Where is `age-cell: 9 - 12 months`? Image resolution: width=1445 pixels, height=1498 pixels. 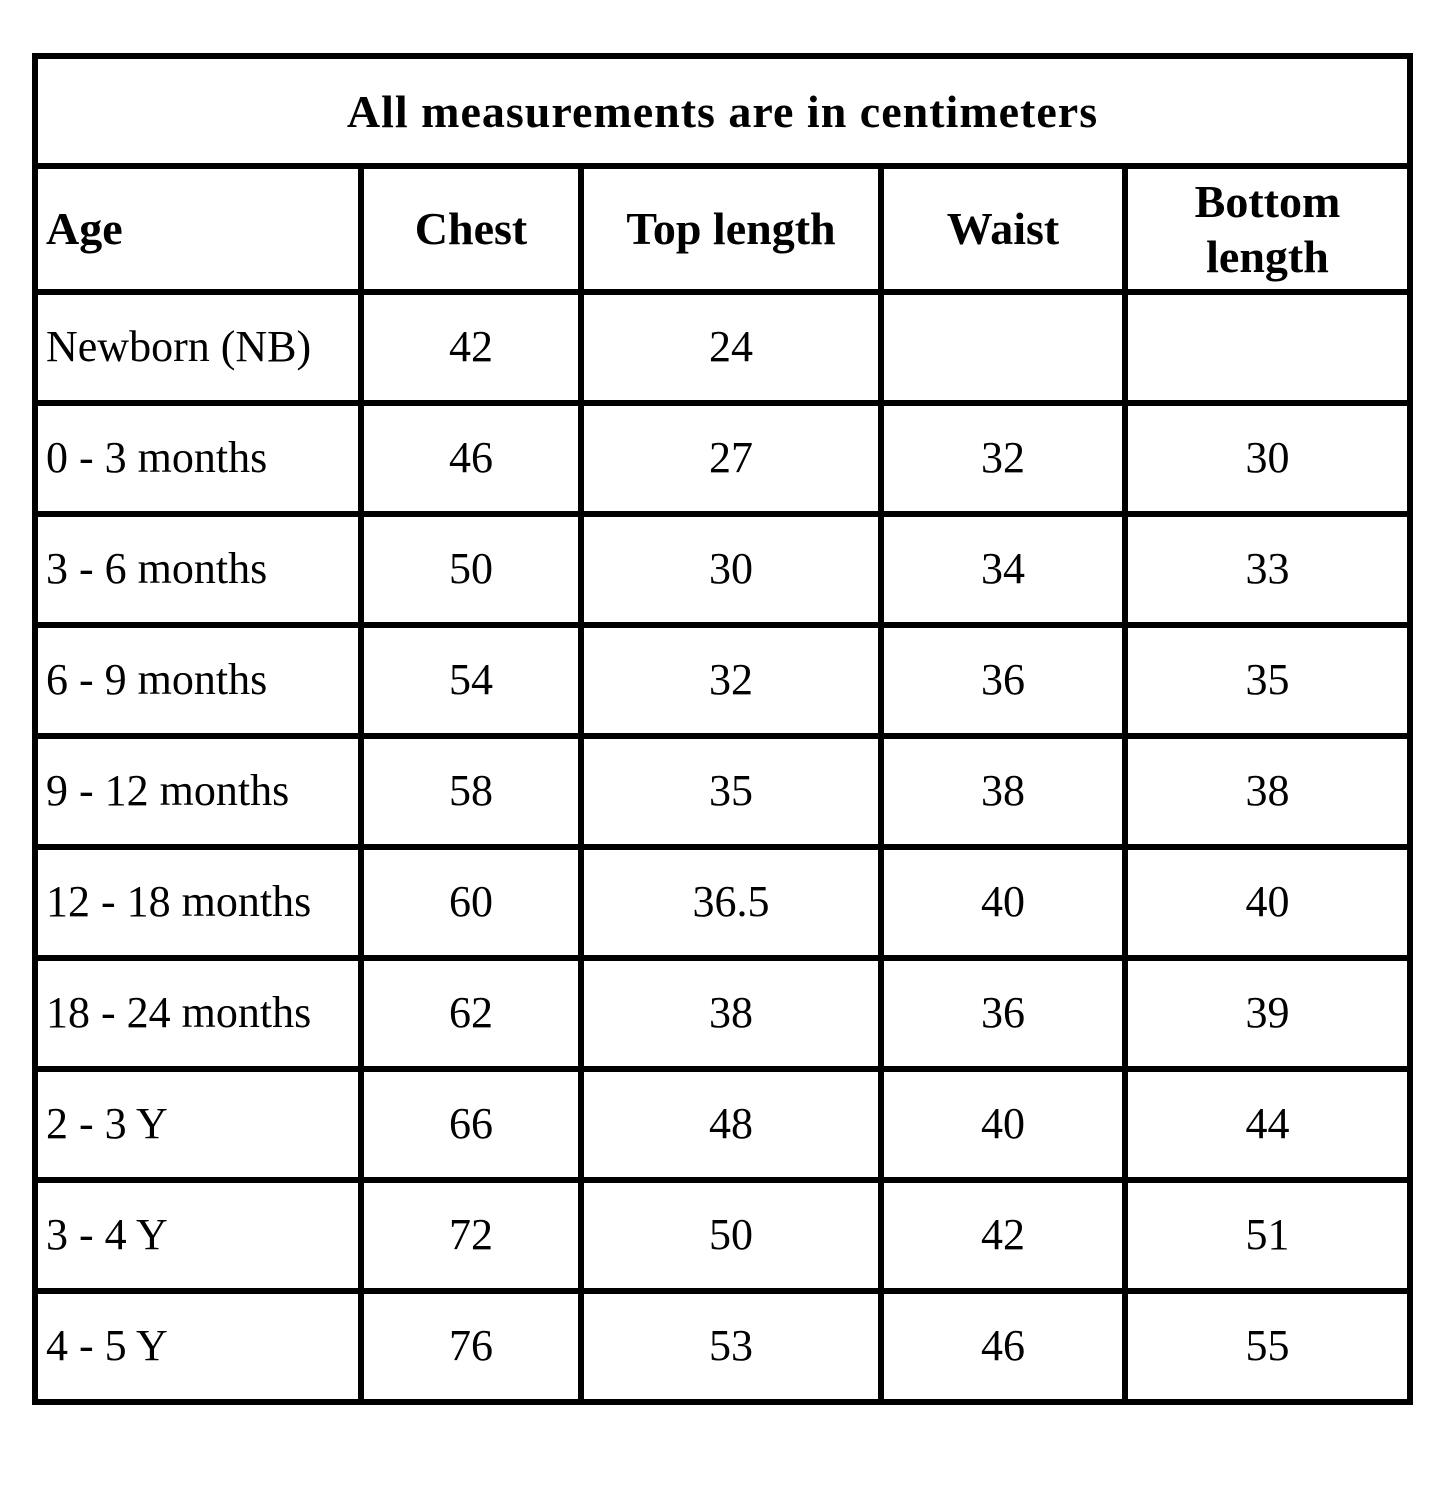 age-cell: 9 - 12 months is located at coordinates (198, 791).